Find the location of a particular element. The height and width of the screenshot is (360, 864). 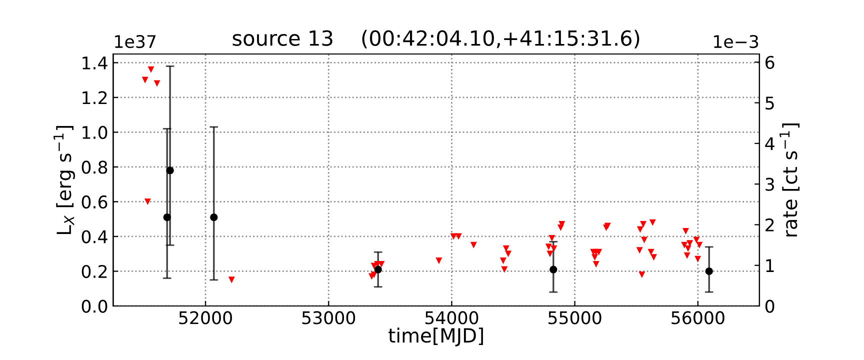

y2-tick-label: 5 is located at coordinates (770, 103).